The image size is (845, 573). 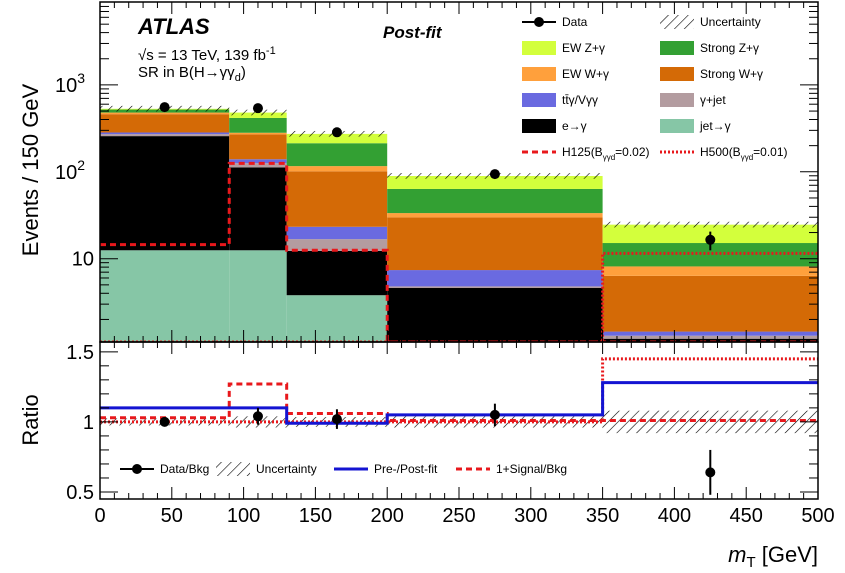 I want to click on x-tick-label: 450, so click(x=746, y=516).